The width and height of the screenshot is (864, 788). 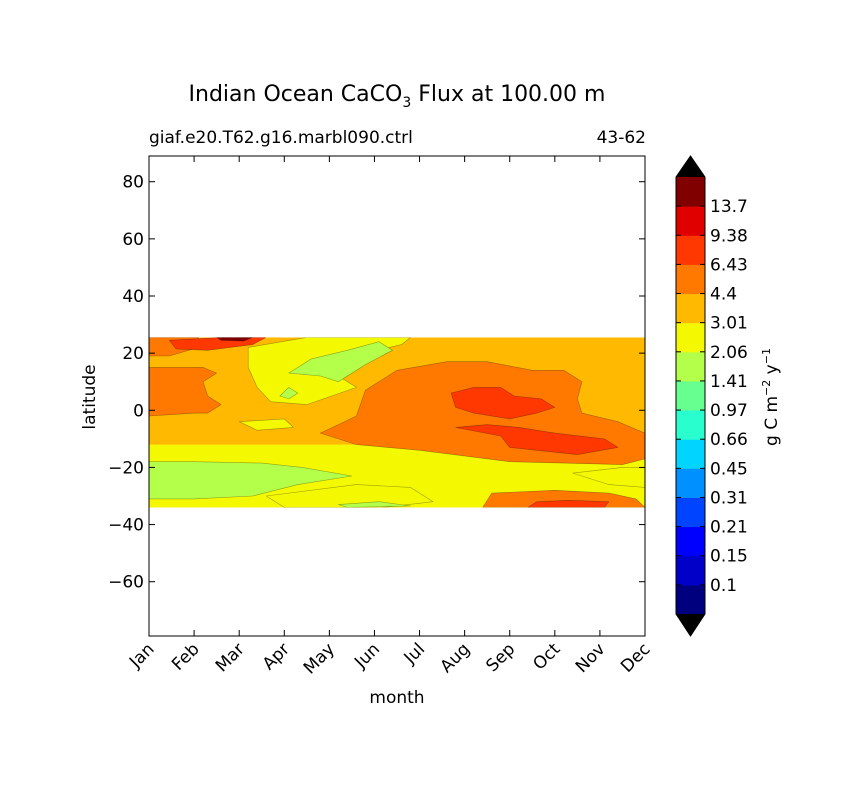 What do you see at coordinates (374, 504) in the screenshot?
I see `contour-region-patch-sw-green` at bounding box center [374, 504].